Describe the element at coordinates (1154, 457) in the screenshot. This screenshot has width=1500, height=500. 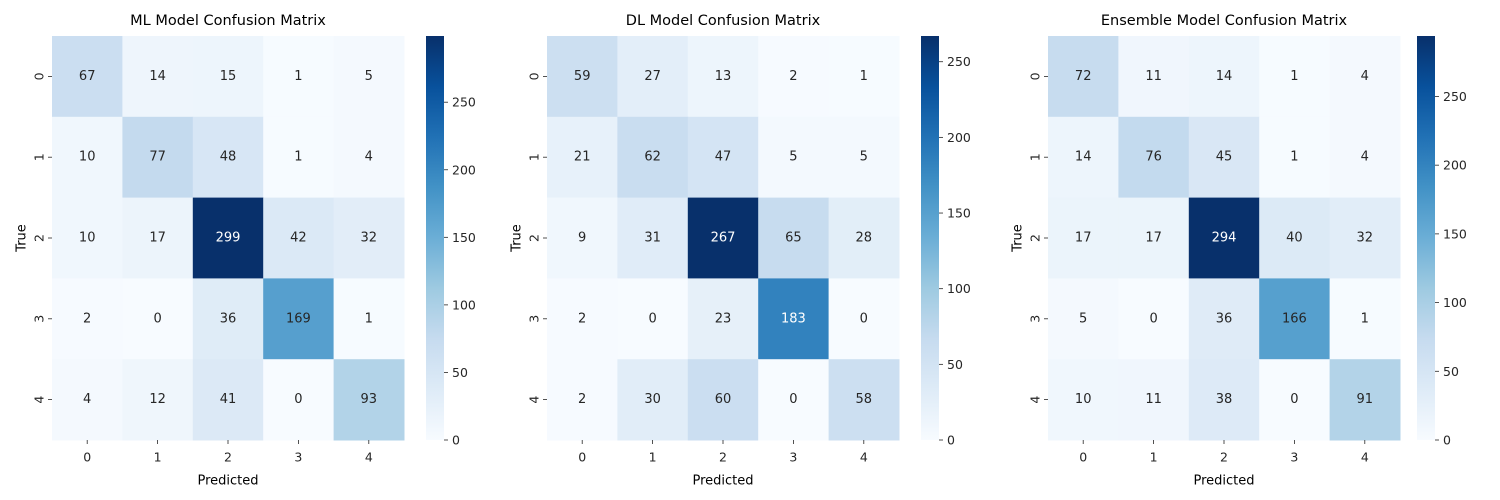
I see `x-tick-label: 1` at that location.